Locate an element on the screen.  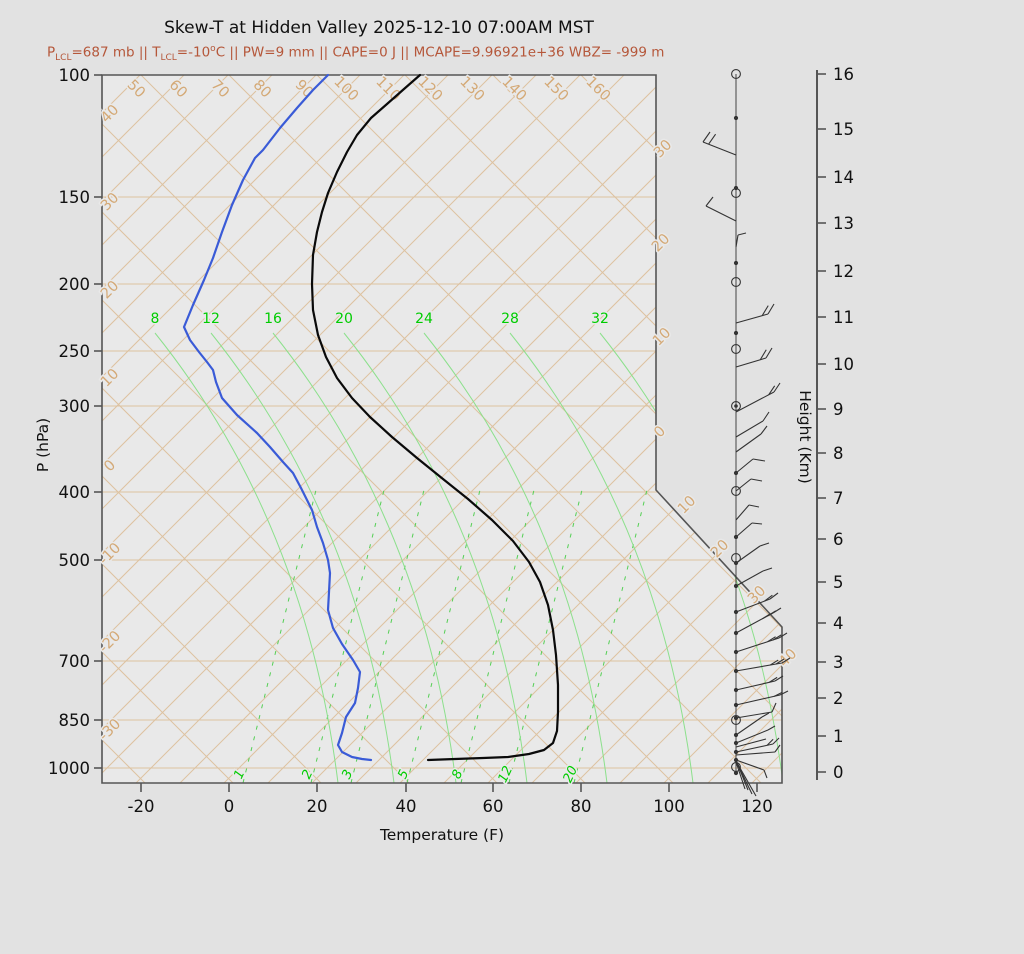
pressure-tick-label: 100 is located at coordinates (75, 75).